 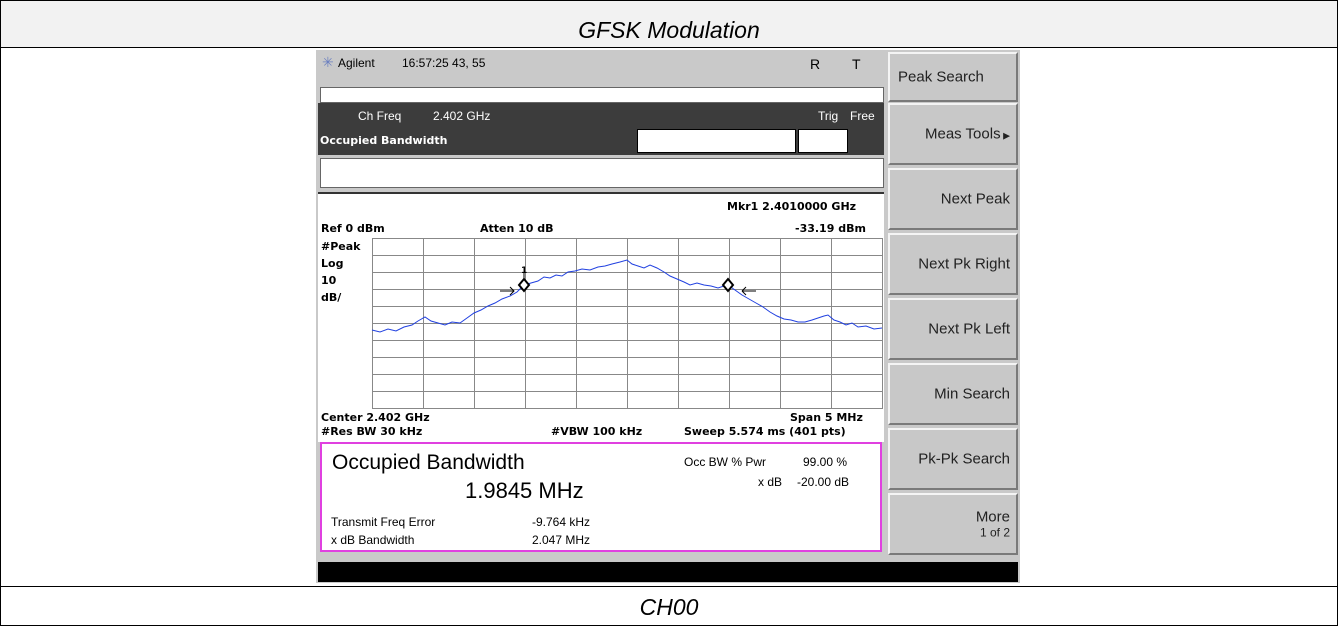 I want to click on sweep: Sweep 5.574 ms (401 pts), so click(x=765, y=431).